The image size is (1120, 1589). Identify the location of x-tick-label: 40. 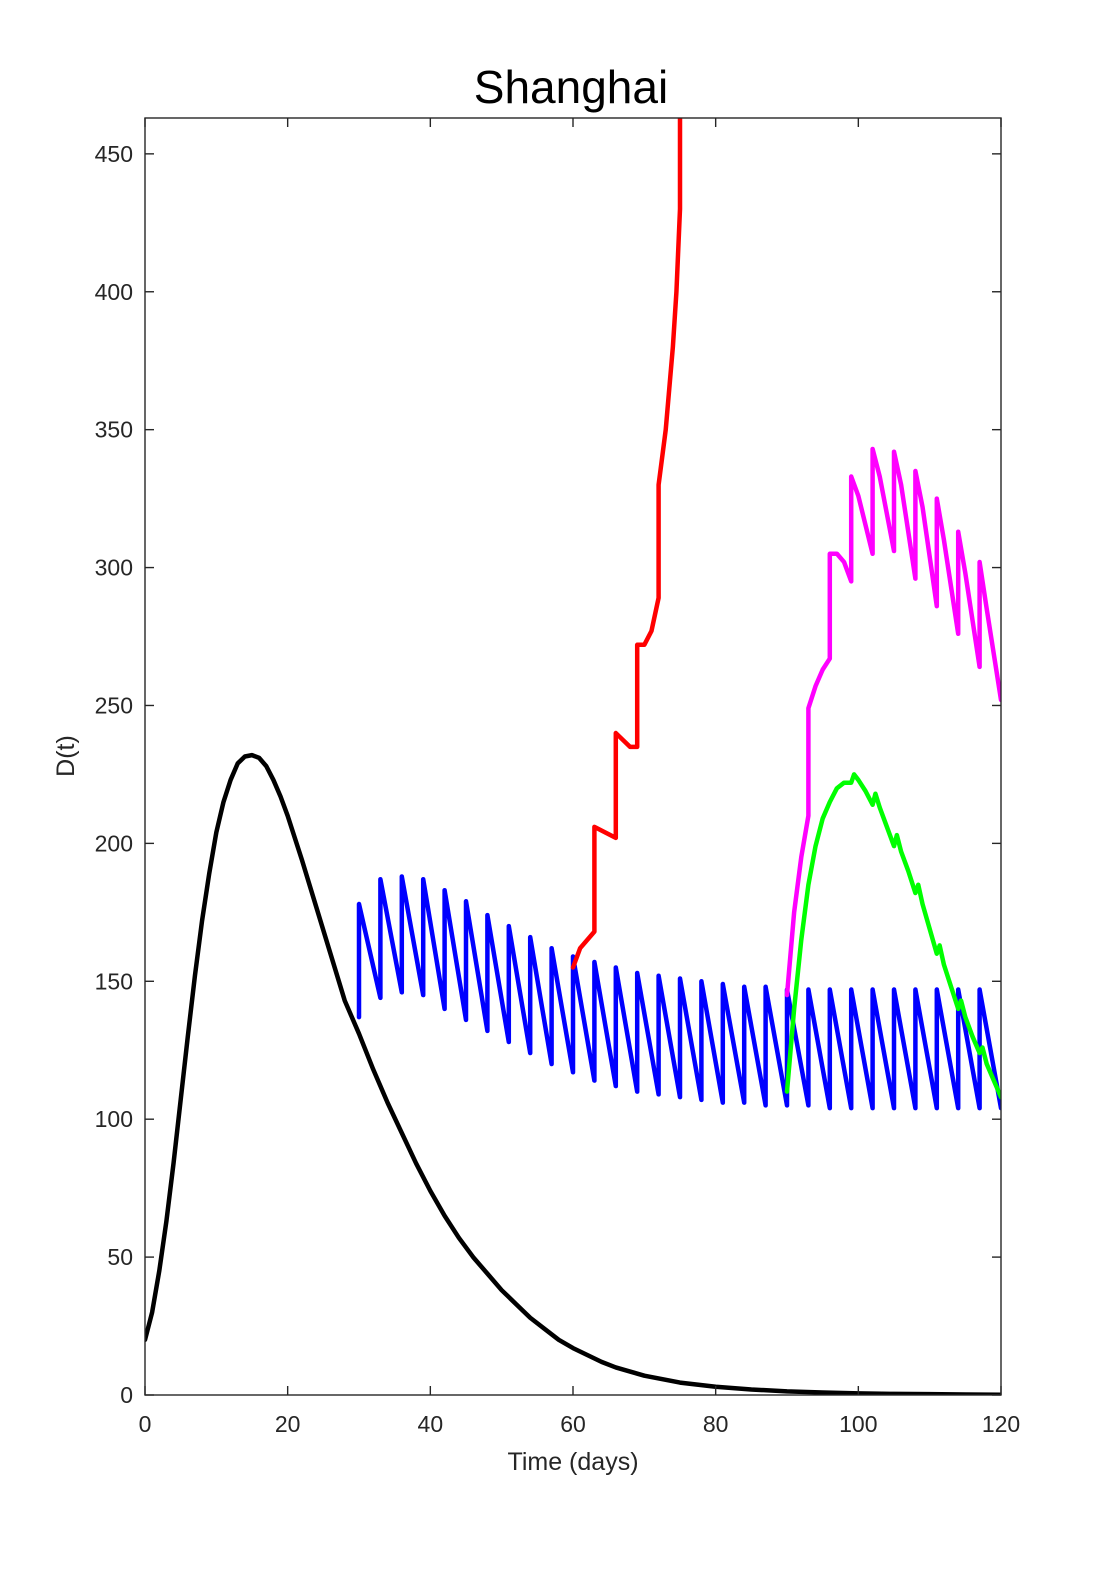
(431, 1424).